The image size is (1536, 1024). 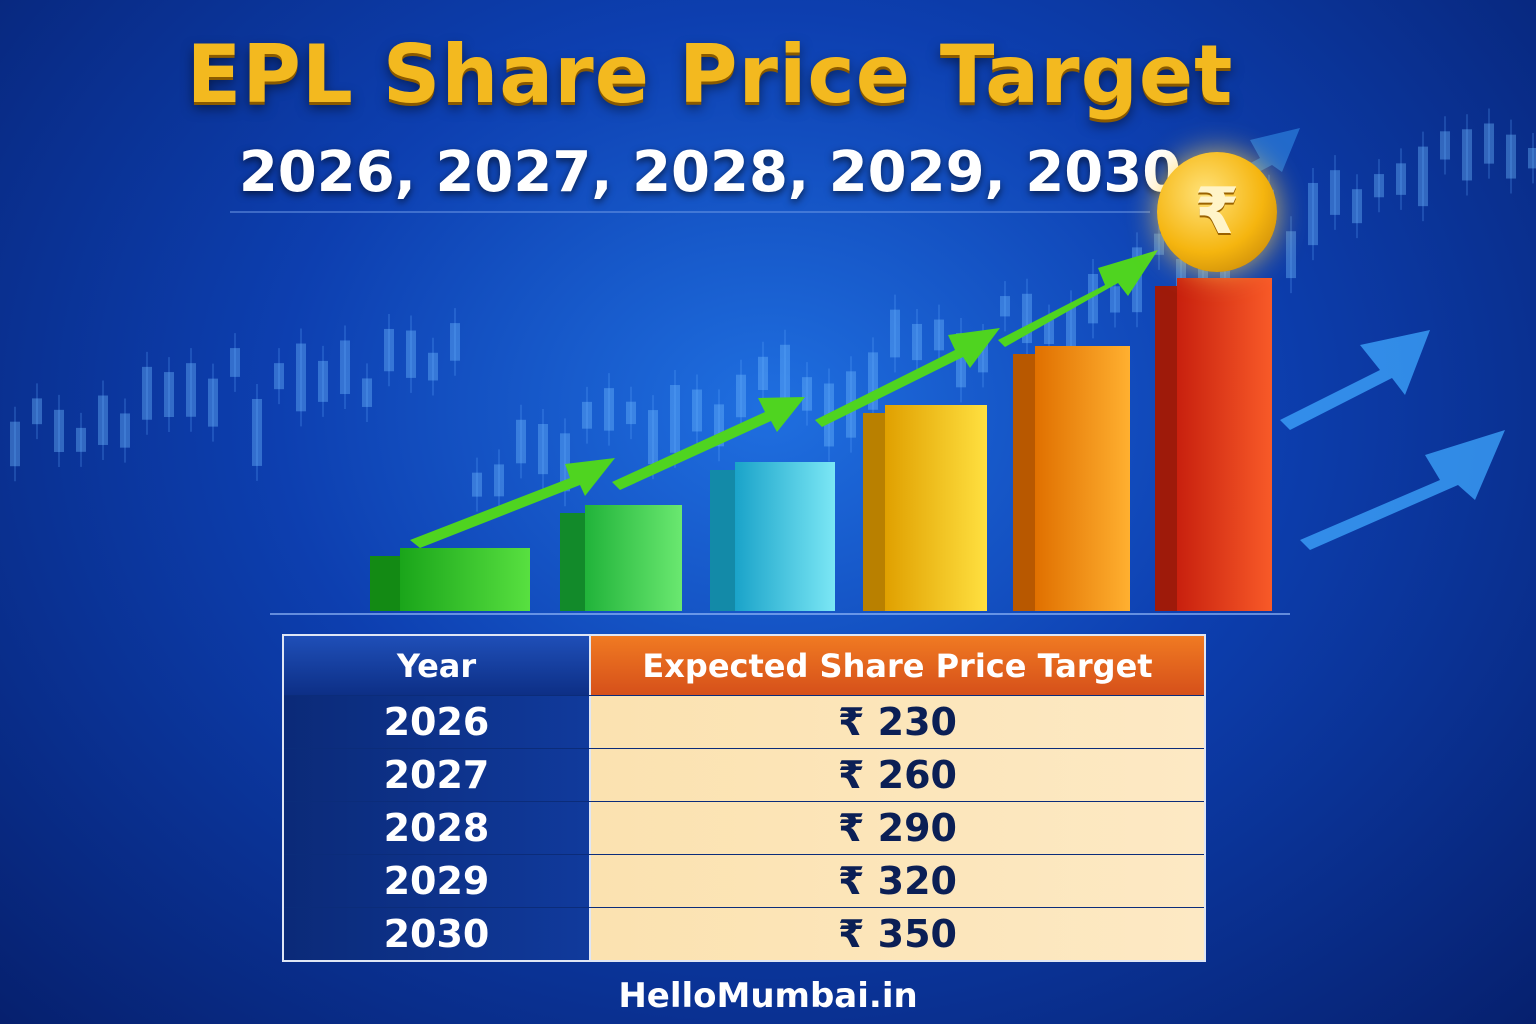 I want to click on title: EPL Share Price Target, so click(x=710, y=74).